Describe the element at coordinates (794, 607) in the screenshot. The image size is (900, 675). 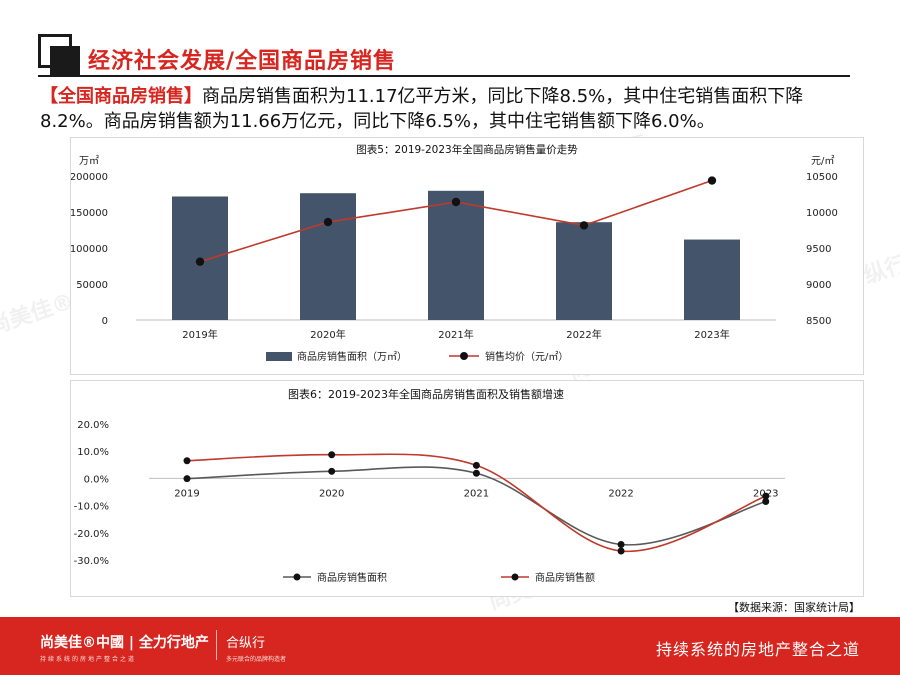
I see `data-source: 【数据来源：国家统计局】` at that location.